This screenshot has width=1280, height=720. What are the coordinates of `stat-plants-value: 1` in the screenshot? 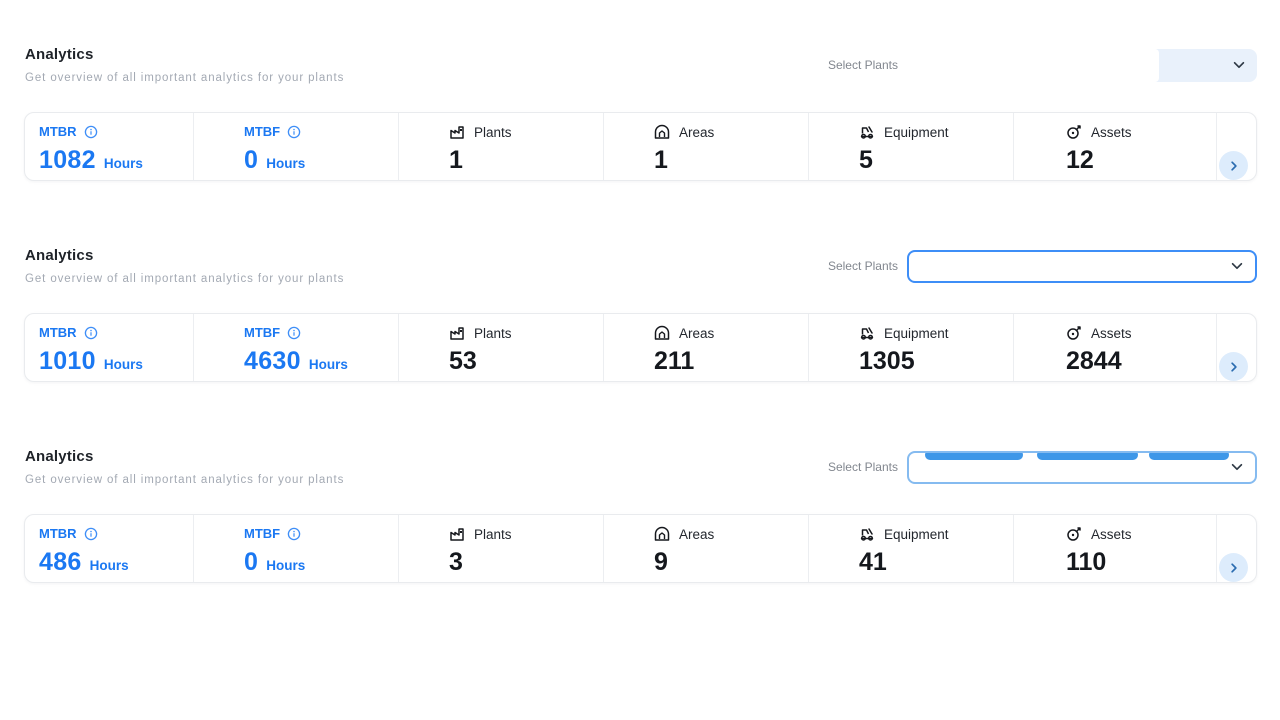 It's located at (456, 160).